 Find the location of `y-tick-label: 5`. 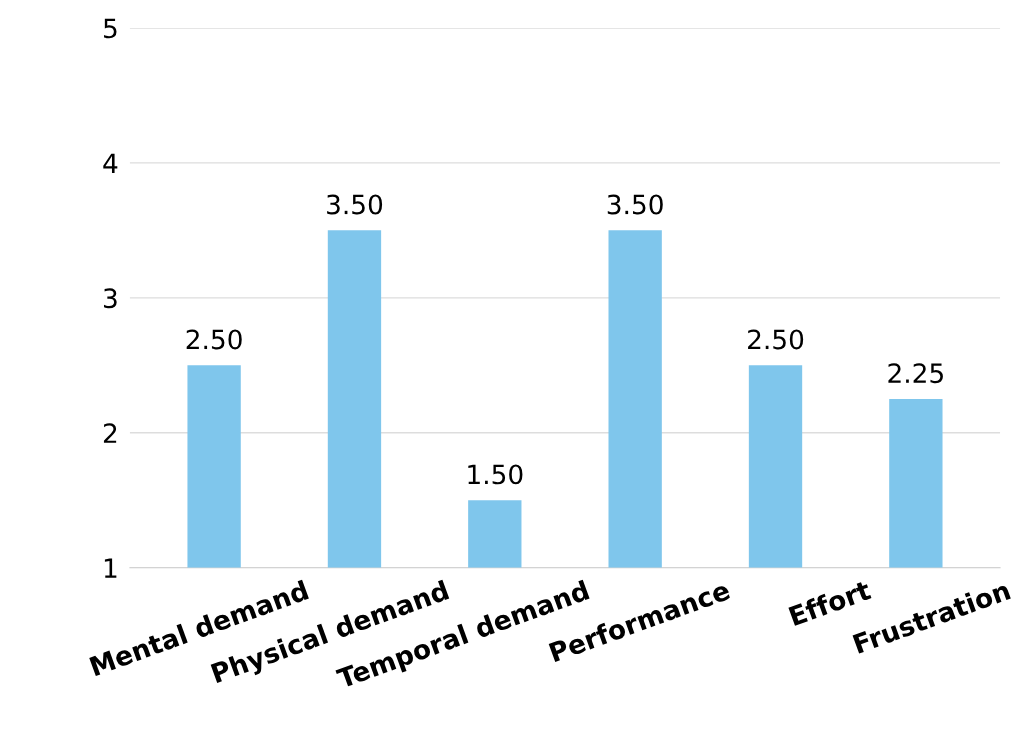

y-tick-label: 5 is located at coordinates (110, 28).